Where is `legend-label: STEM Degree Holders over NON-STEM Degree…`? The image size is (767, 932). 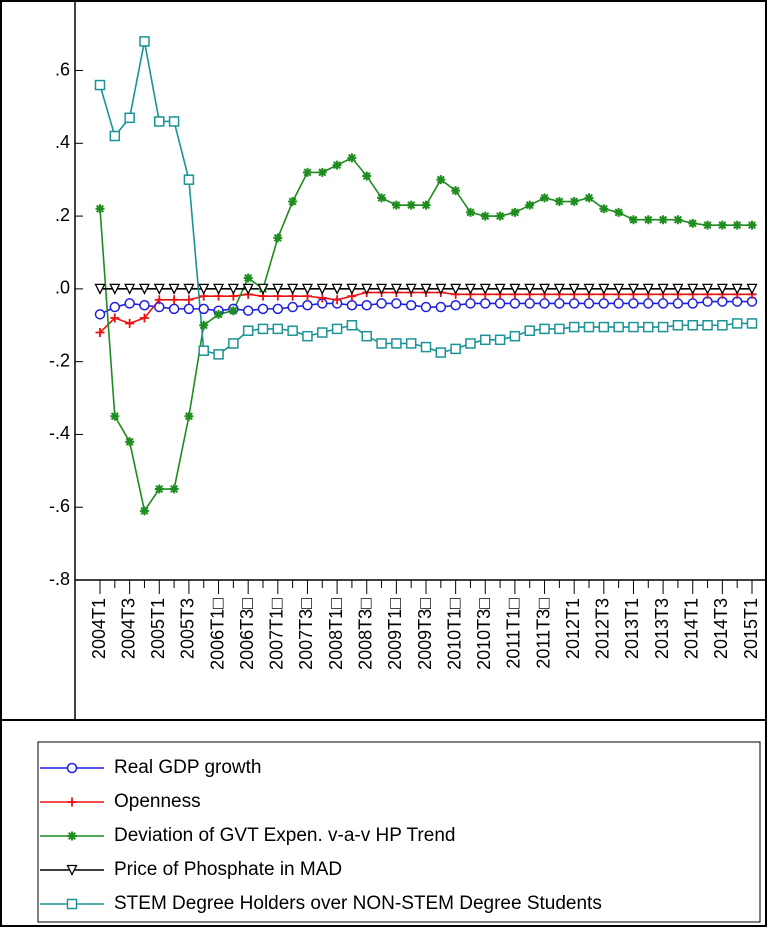
legend-label: STEM Degree Holders over NON-STEM Degree… is located at coordinates (358, 903).